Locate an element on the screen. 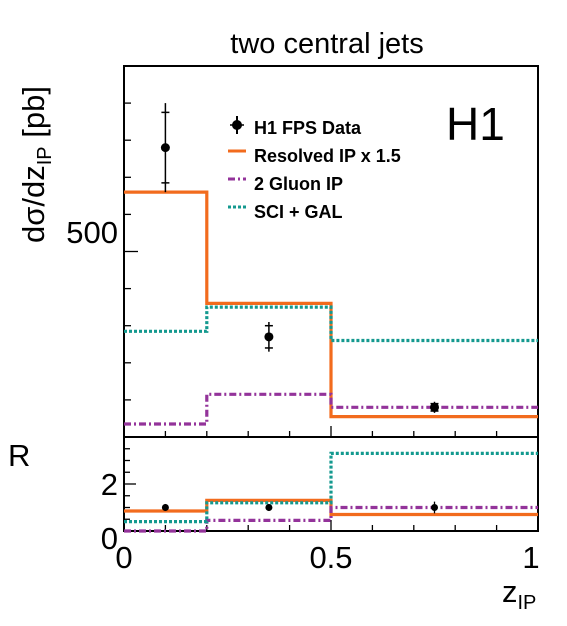 This screenshot has width=567, height=626. ratio-label: R is located at coordinates (19, 455).